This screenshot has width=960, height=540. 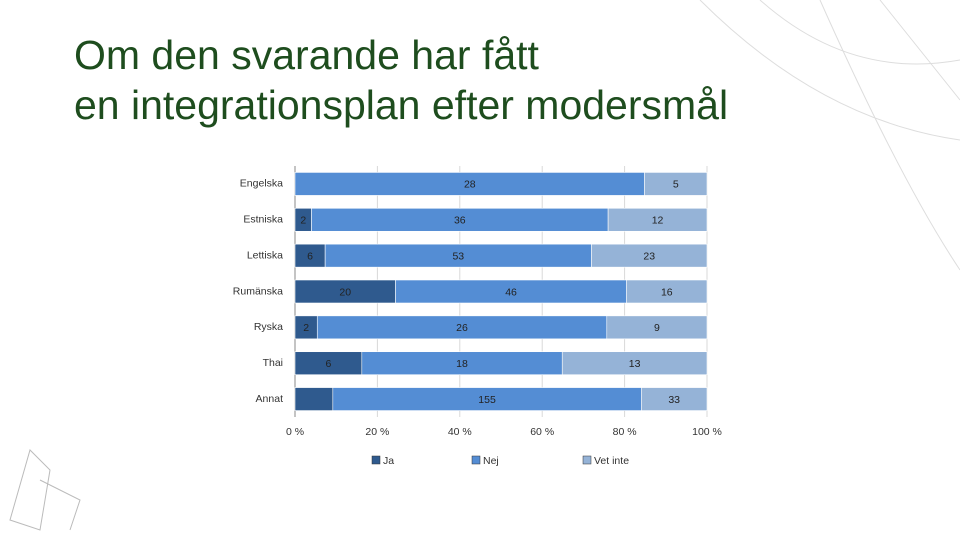 What do you see at coordinates (460, 221) in the screenshot?
I see `data-label: 36` at bounding box center [460, 221].